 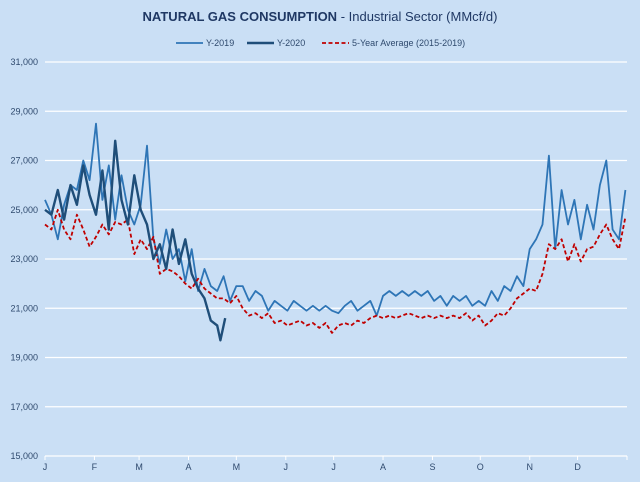 I want to click on y-tick-label: 27,000, so click(x=24, y=161).